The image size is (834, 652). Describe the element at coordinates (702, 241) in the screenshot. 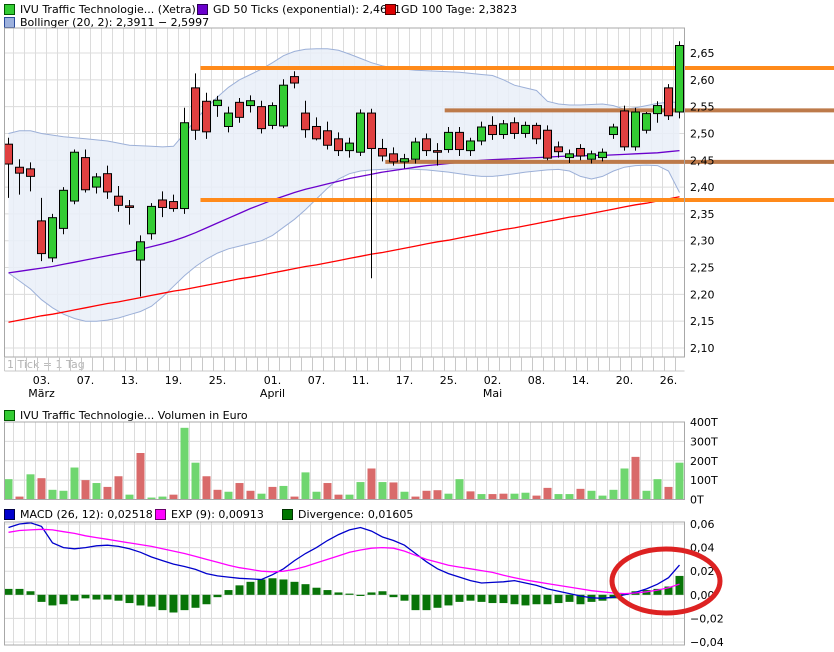

I see `price-axis-label: 2,30` at that location.